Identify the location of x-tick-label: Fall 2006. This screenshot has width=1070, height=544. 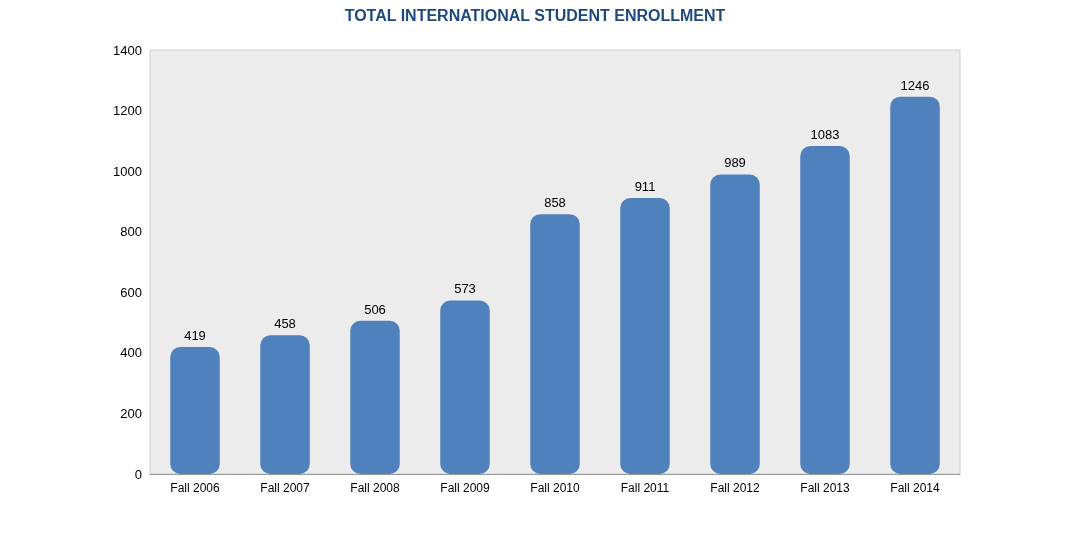
(195, 488).